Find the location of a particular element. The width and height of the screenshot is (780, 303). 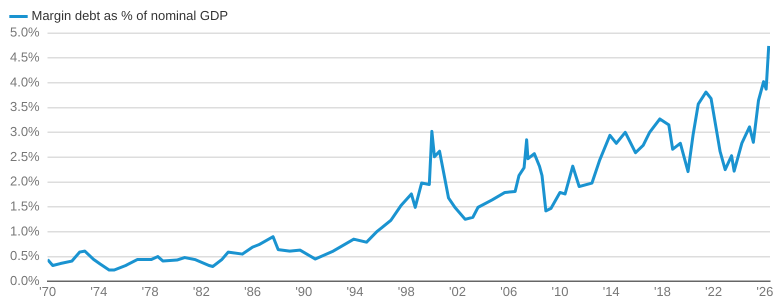

y-tick-label: 0.5% is located at coordinates (25, 256).